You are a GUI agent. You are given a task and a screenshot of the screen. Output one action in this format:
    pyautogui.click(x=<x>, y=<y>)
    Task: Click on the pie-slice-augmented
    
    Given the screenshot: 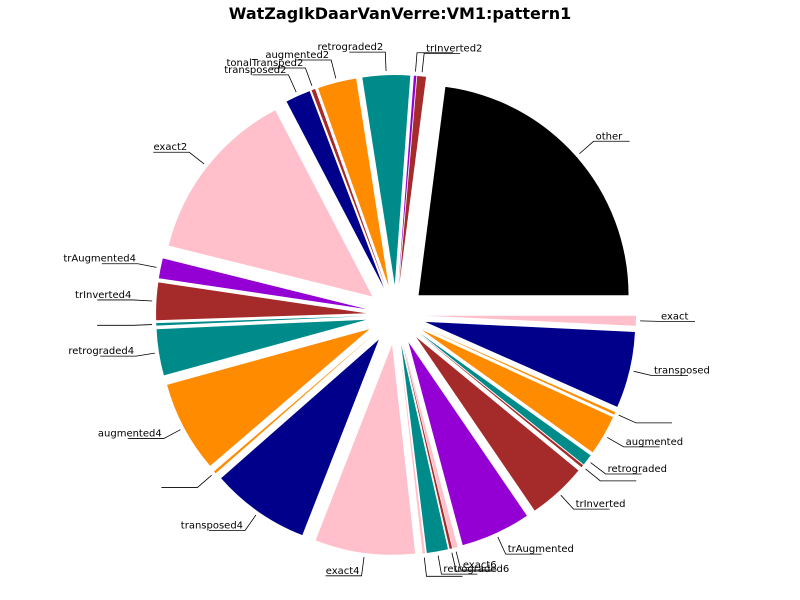 What is the action you would take?
    pyautogui.click(x=517, y=391)
    